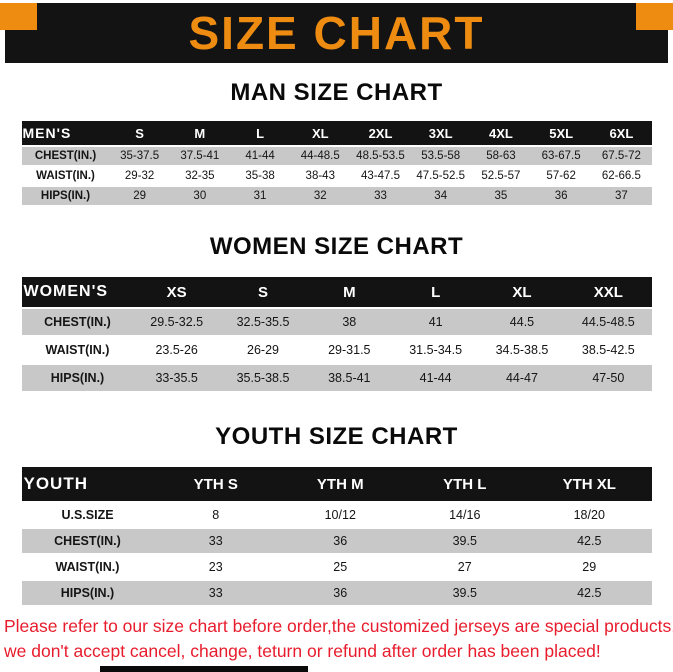 This screenshot has width=673, height=672. I want to click on size-cell: 44-48.5, so click(320, 156).